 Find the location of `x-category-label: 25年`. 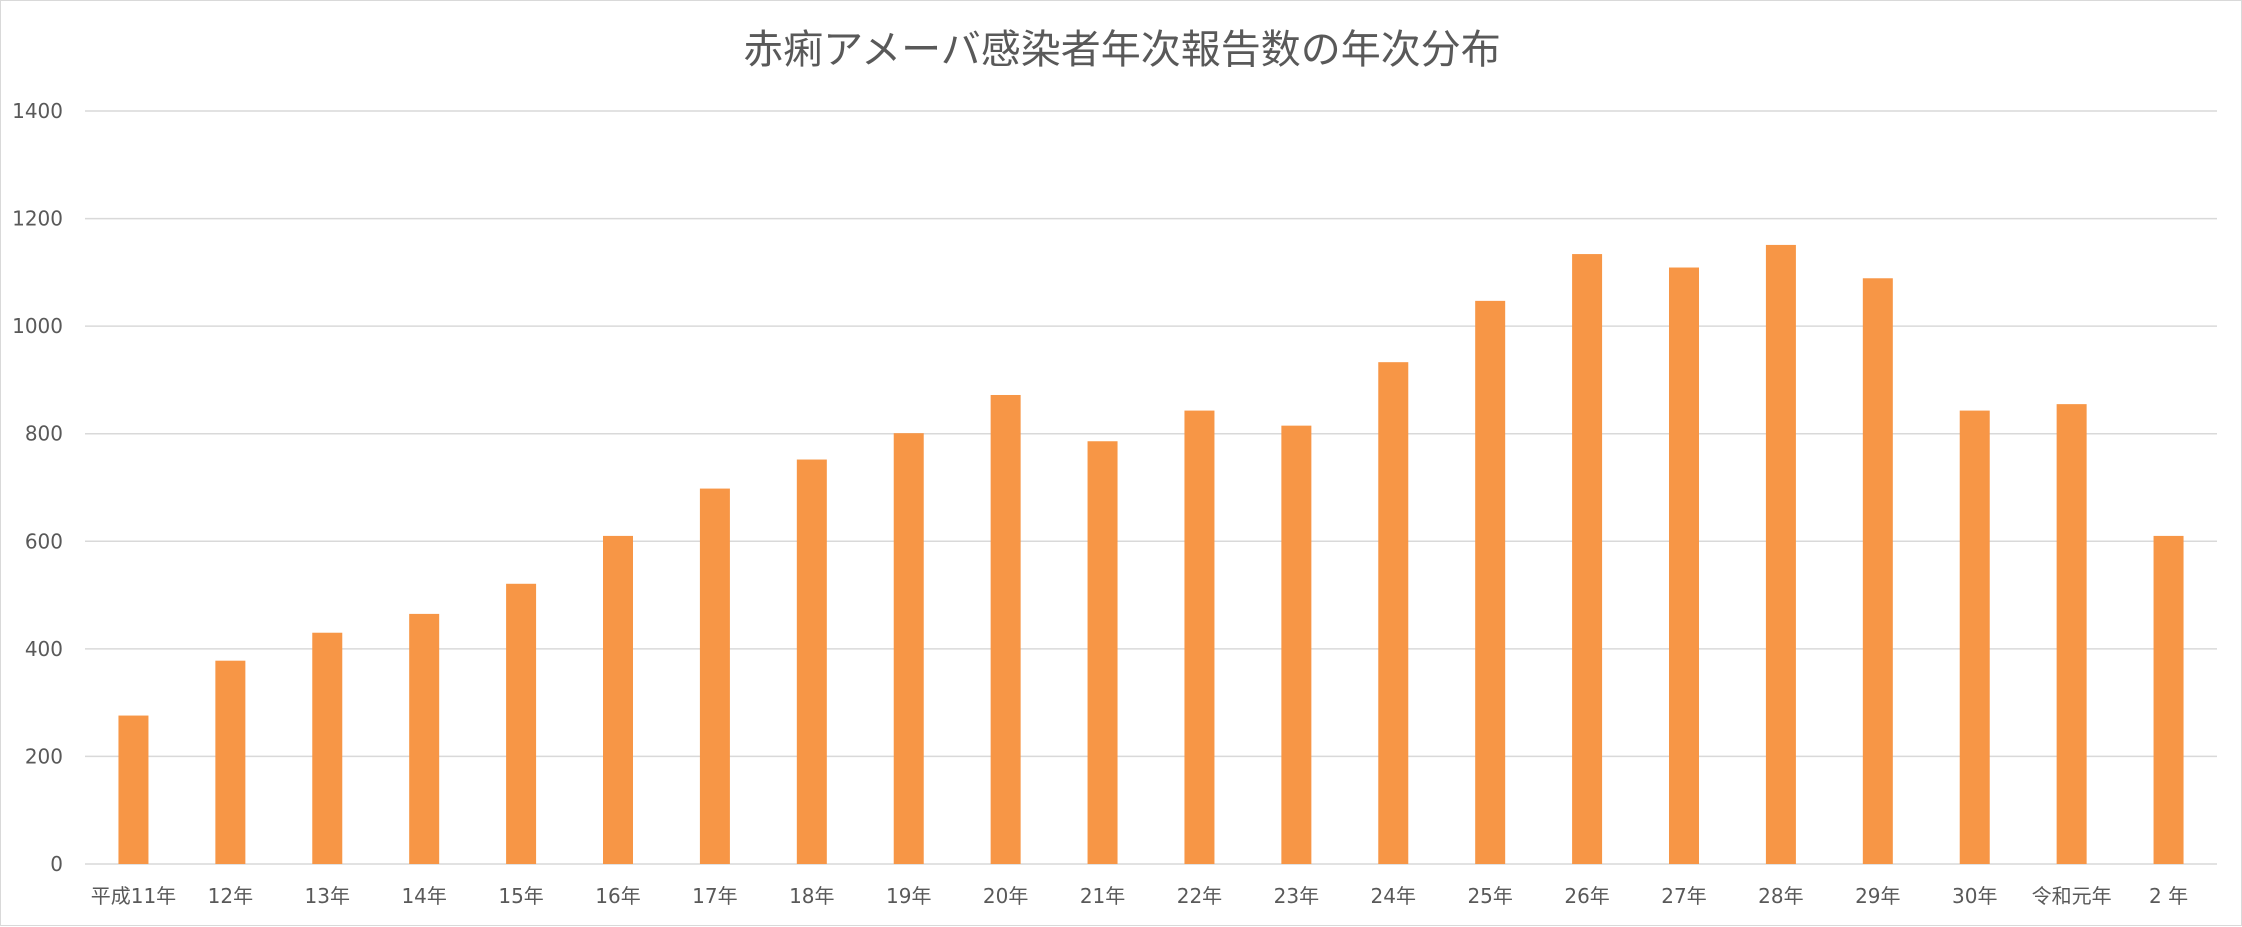

x-category-label: 25年 is located at coordinates (1489, 896).